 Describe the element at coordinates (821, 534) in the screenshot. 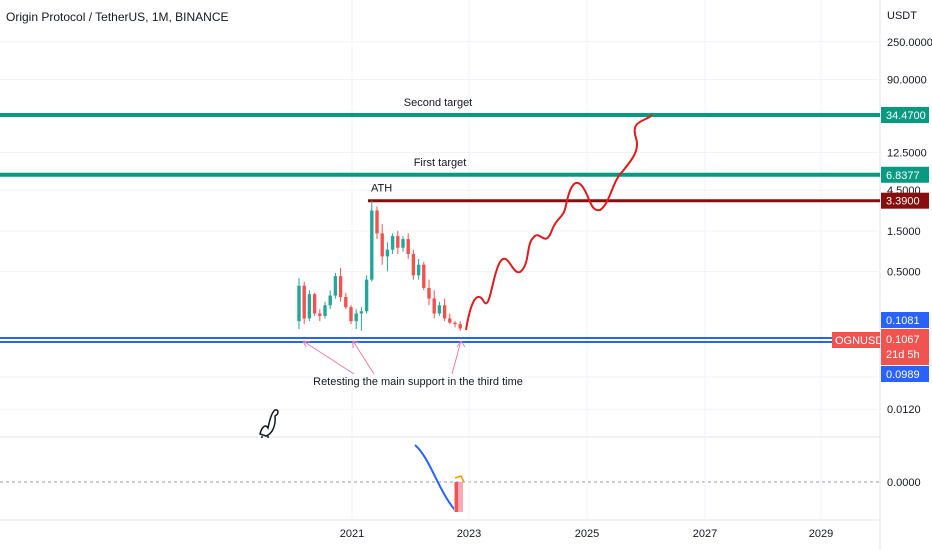

I see `time-tick-label: 2029` at that location.